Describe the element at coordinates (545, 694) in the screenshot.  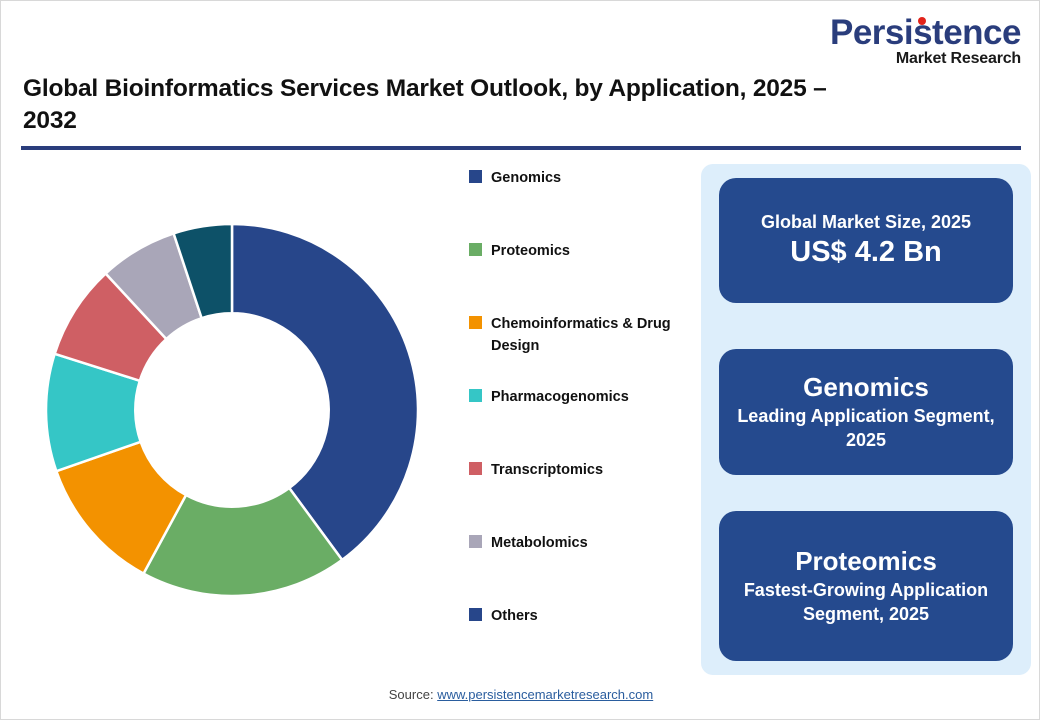
I see `source-link: www.persistencemarketresearch.com` at that location.